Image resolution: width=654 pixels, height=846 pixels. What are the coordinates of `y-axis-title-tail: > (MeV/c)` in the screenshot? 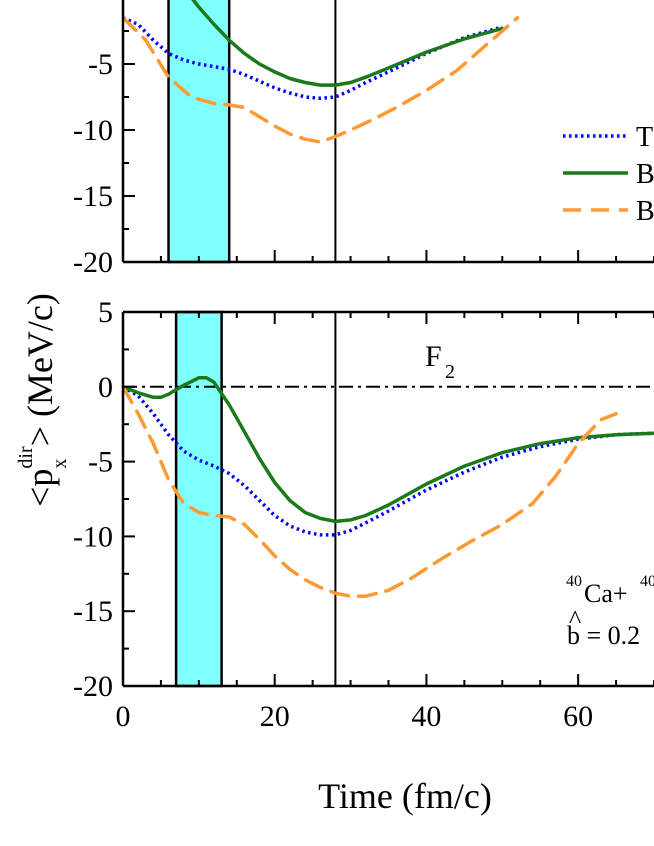 It's located at (40, 369).